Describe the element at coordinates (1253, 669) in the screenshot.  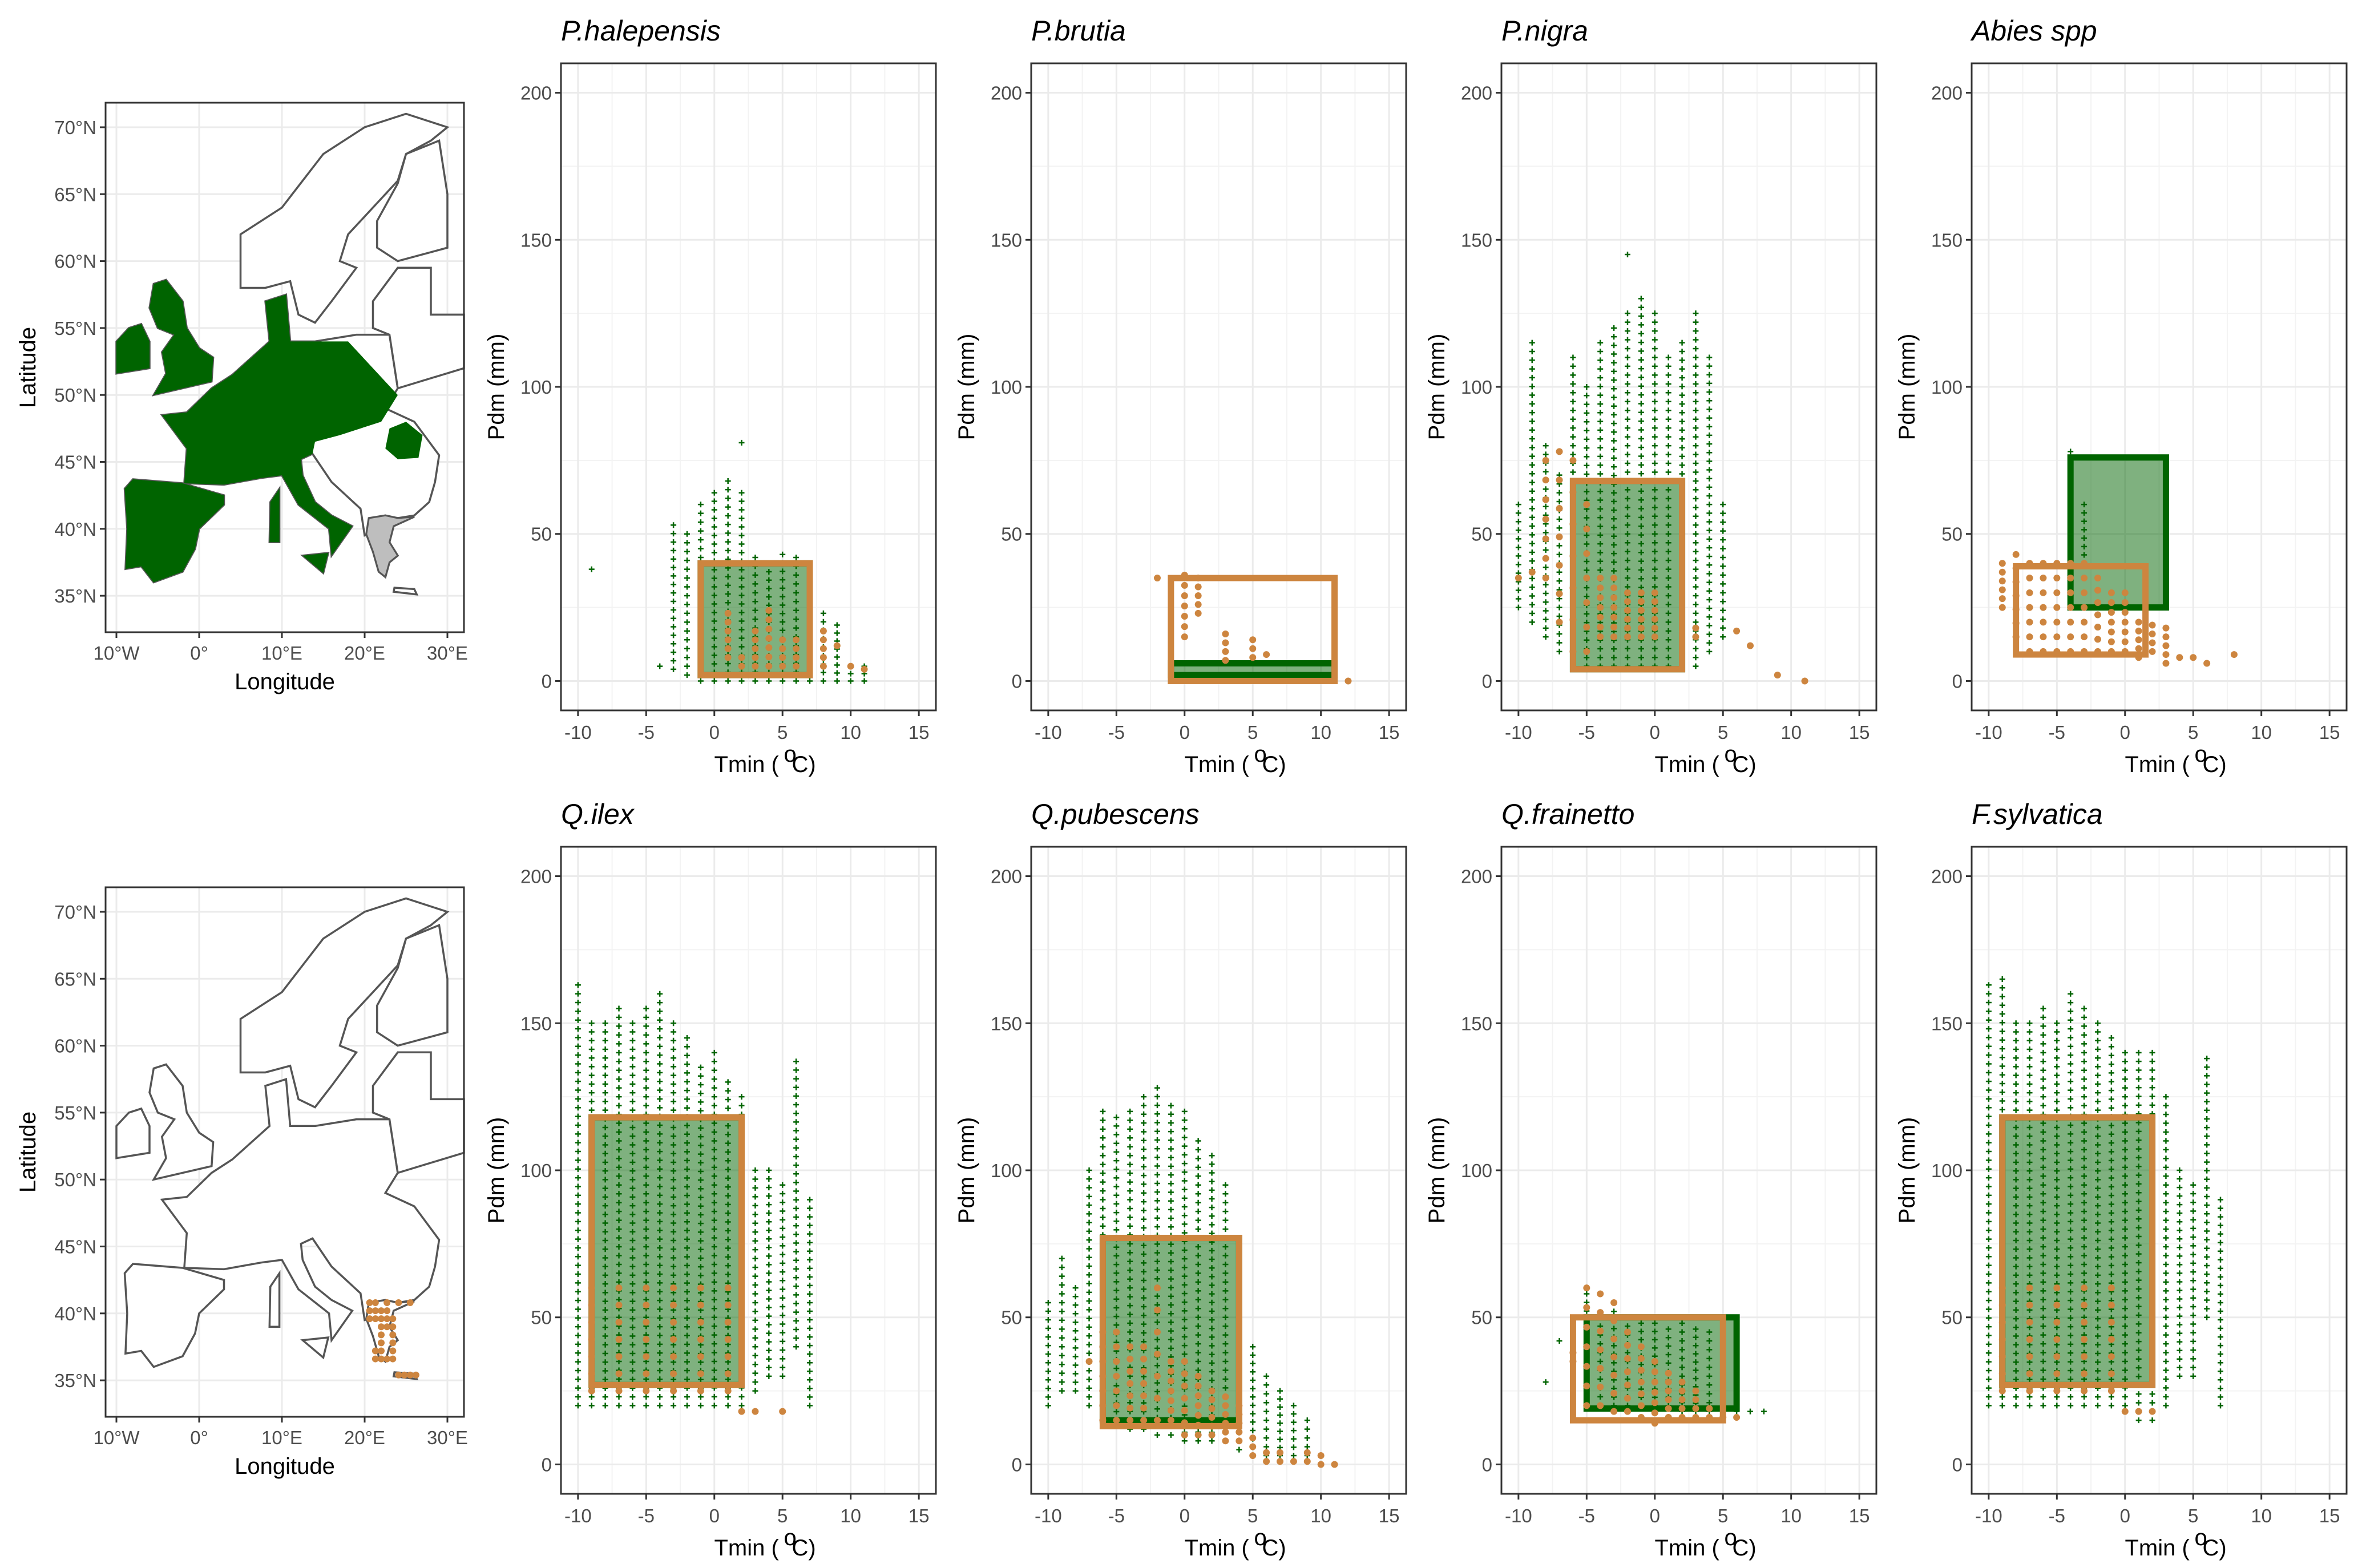
I see `green-range-rect` at that location.